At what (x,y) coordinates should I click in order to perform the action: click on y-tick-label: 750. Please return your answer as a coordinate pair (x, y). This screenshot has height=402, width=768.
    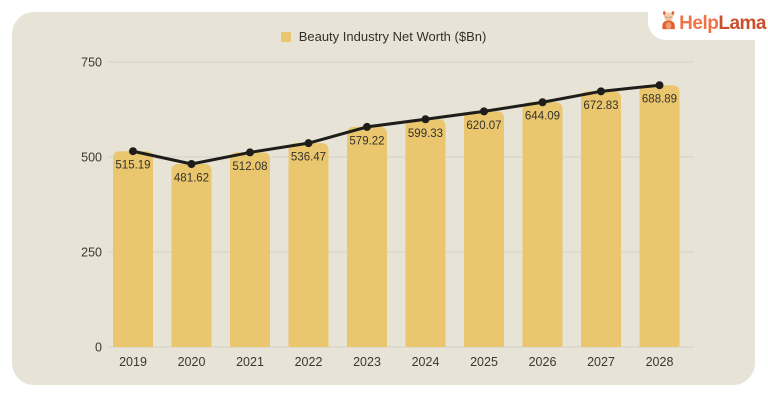
    Looking at the image, I should click on (91, 63).